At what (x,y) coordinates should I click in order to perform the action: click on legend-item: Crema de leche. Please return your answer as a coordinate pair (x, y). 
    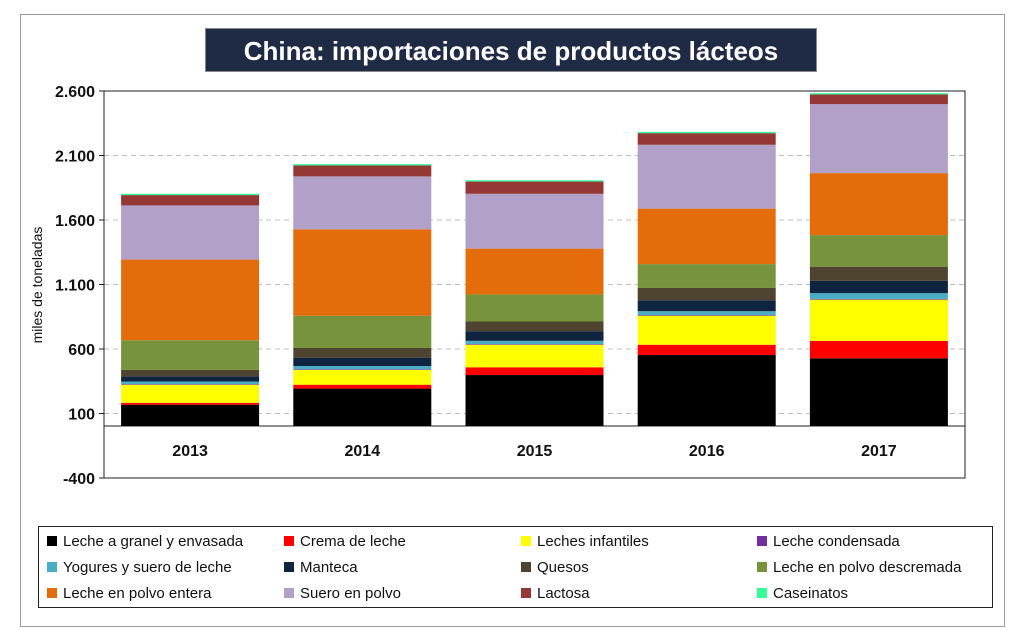
    Looking at the image, I should click on (345, 541).